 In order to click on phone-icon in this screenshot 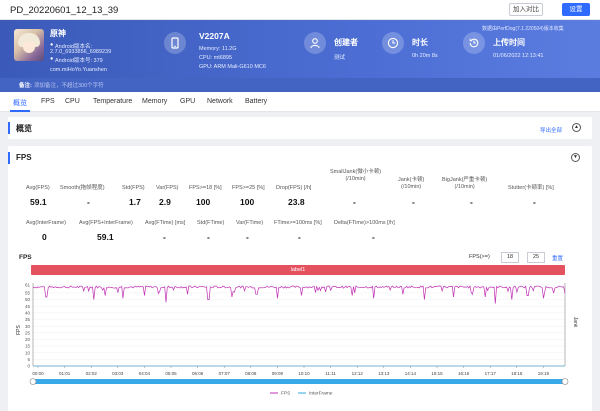, I will do `click(175, 43)`.